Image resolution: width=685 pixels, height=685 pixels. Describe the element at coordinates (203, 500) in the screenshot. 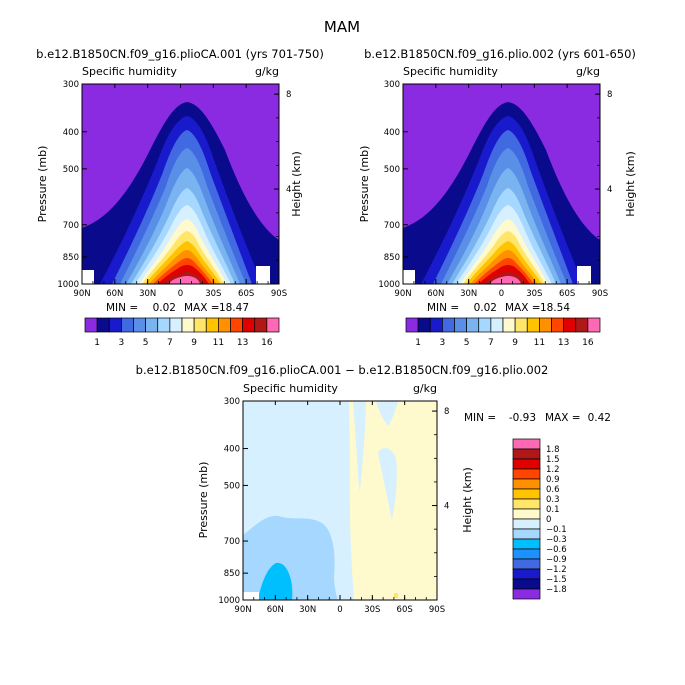

I see `diff-ylabel: Pressure (mb)` at that location.